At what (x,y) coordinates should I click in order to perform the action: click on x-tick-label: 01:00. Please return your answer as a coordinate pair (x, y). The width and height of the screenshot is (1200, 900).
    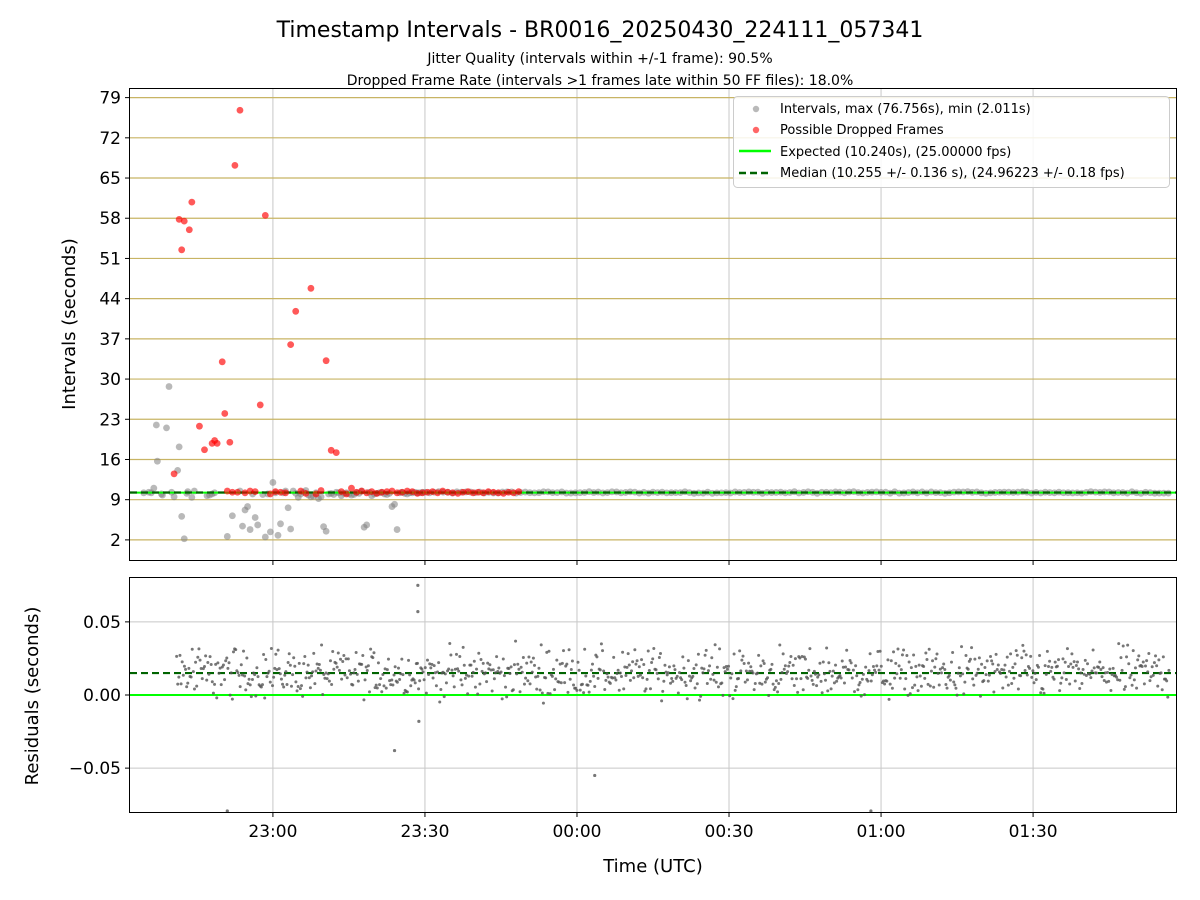
    Looking at the image, I should click on (881, 832).